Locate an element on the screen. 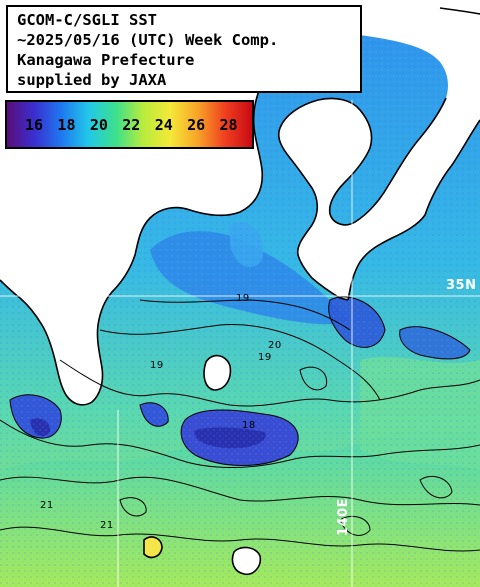  title-line-date: ~2025/05/16 (UTC) Week Comp. is located at coordinates (148, 40).